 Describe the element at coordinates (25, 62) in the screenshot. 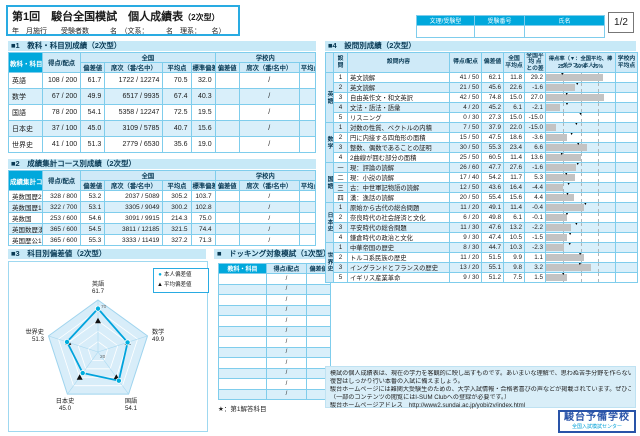

I see `col-header: 教科・科目` at that location.